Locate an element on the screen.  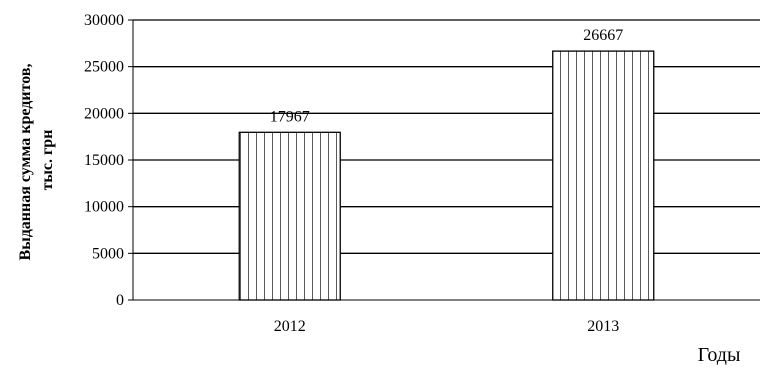
data-label-2012: 17967 is located at coordinates (290, 116).